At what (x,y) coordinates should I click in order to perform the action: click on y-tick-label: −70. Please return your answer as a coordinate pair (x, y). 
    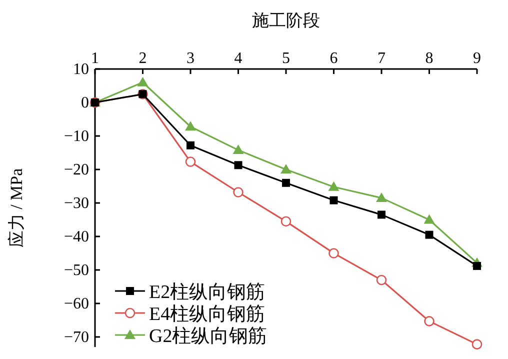
    Looking at the image, I should click on (76, 337).